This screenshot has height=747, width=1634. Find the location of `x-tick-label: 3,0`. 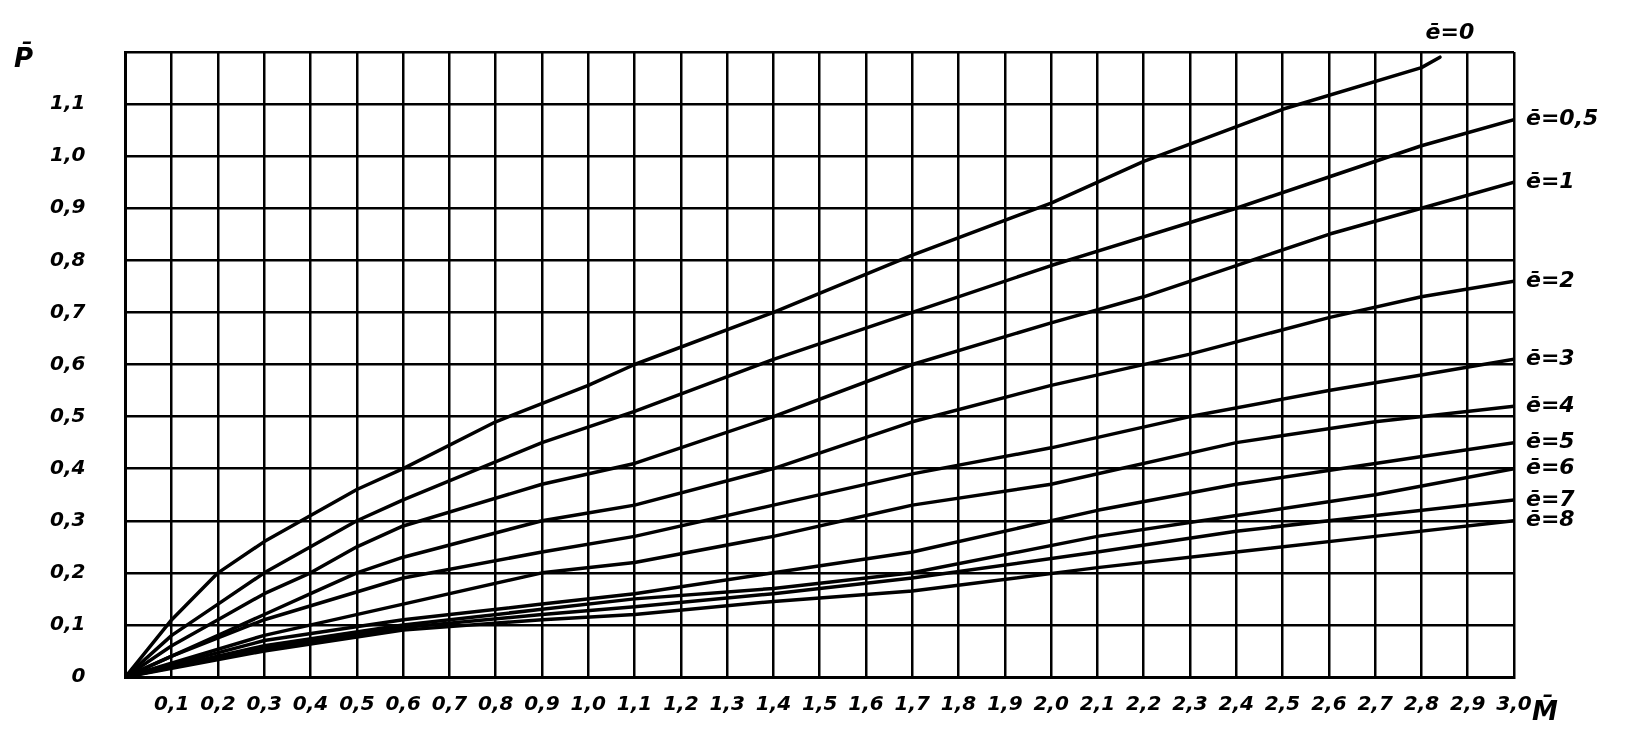

x-tick-label: 3,0 is located at coordinates (1514, 703).